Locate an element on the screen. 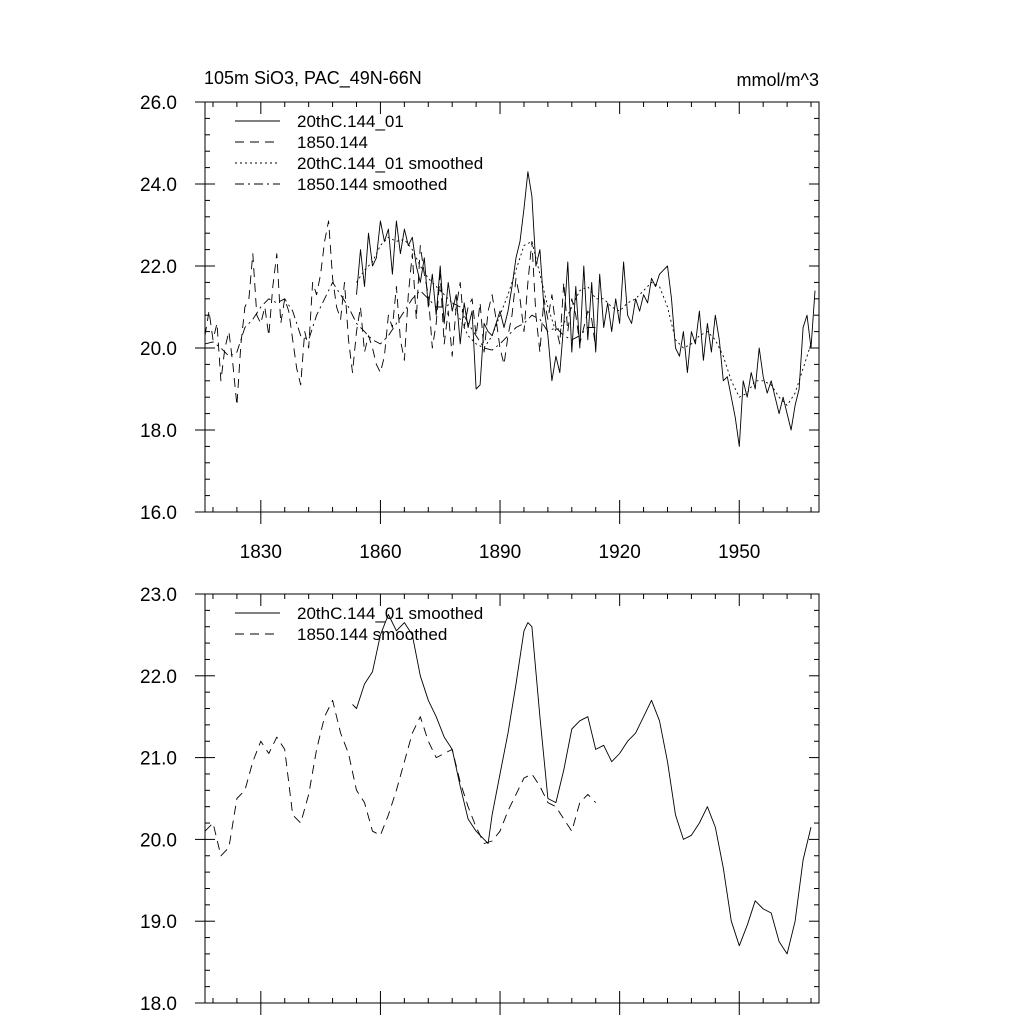  y-tick-label: 16.0 is located at coordinates (158, 513).